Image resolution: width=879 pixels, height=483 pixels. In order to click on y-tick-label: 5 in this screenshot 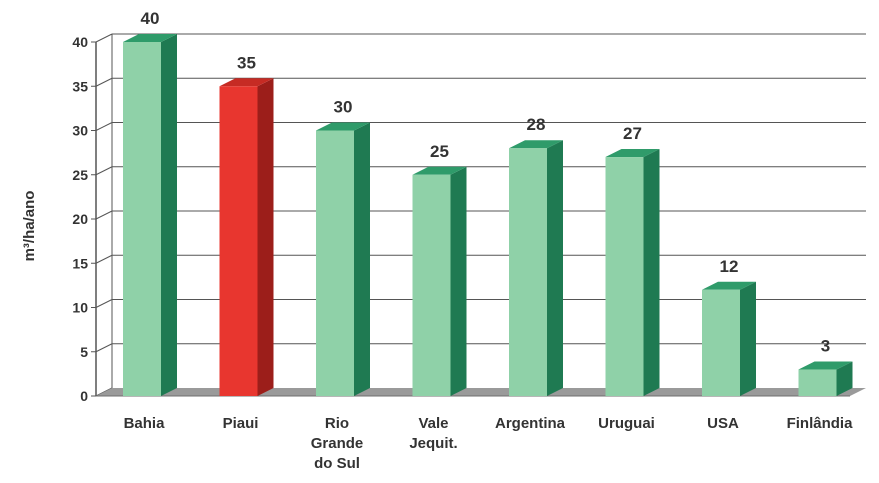, I will do `click(84, 352)`.